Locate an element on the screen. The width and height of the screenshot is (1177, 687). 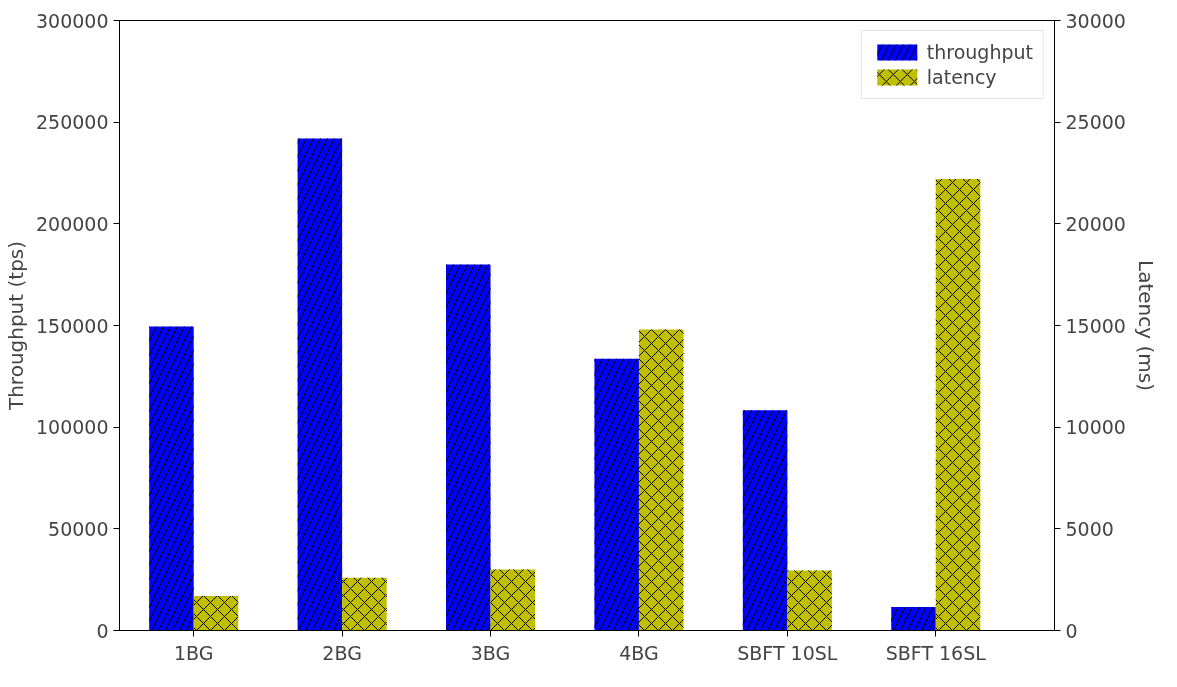
y-tick-label: 150000 is located at coordinates (72, 325).